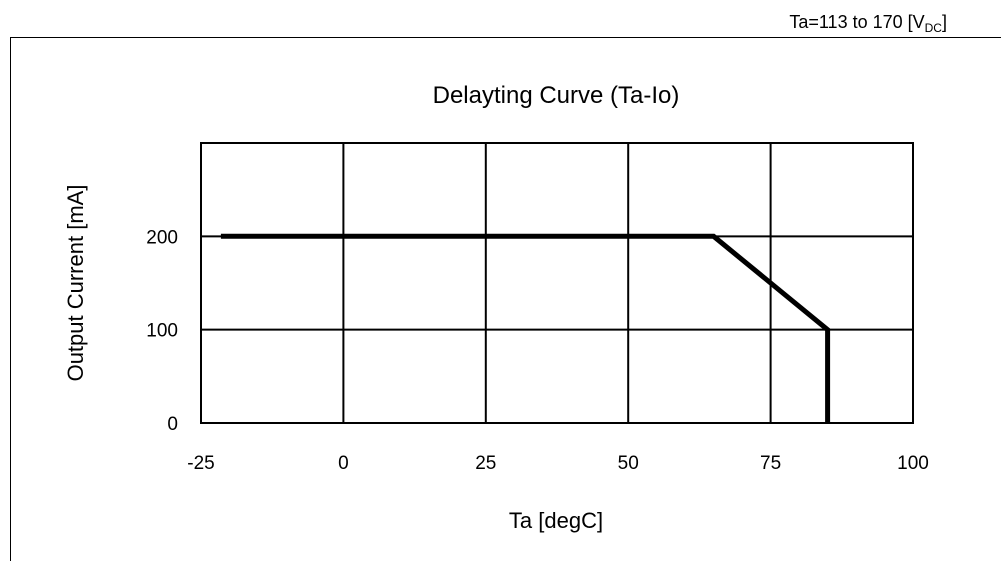 The image size is (1001, 561). I want to click on condition-subscript: DC, so click(933, 28).